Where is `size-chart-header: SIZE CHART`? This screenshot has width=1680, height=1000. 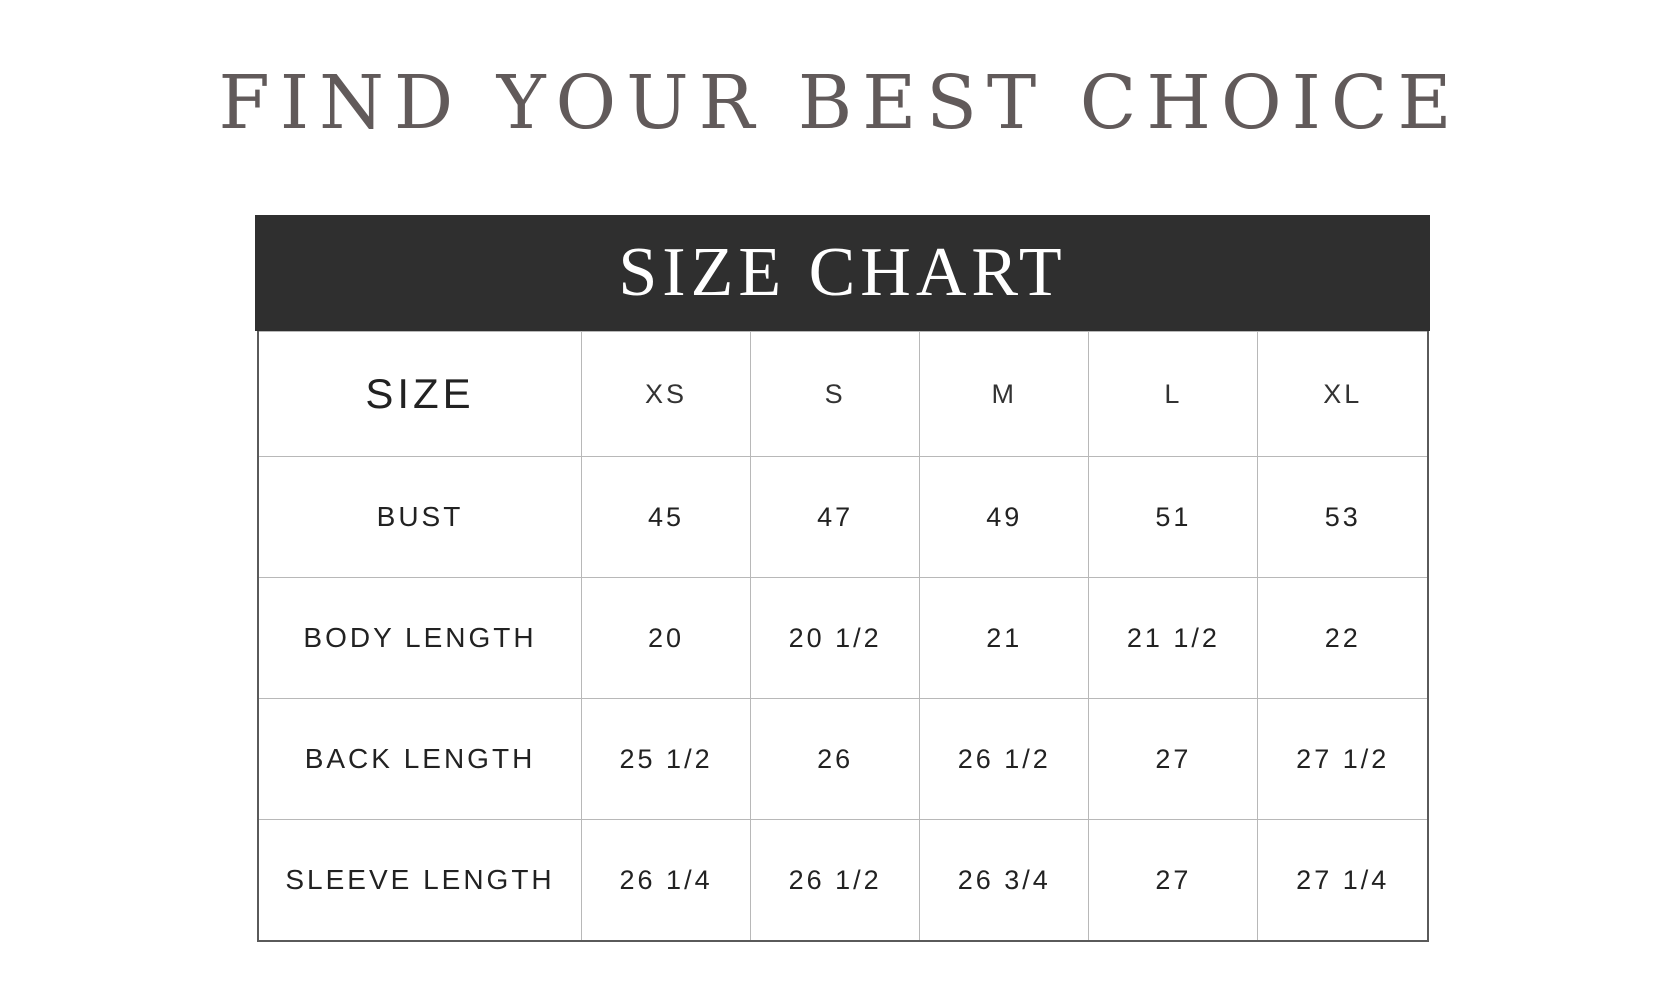 size-chart-header: SIZE CHART is located at coordinates (842, 273).